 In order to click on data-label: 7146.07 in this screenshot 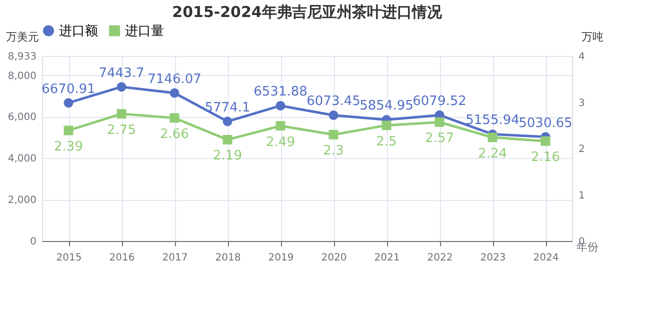, I will do `click(175, 80)`.